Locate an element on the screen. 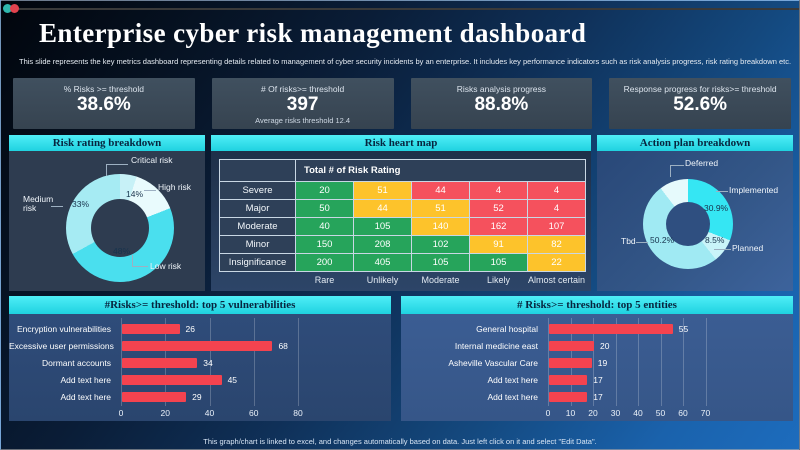 This screenshot has width=800, height=450. donut-label-planned: Planned is located at coordinates (748, 248).